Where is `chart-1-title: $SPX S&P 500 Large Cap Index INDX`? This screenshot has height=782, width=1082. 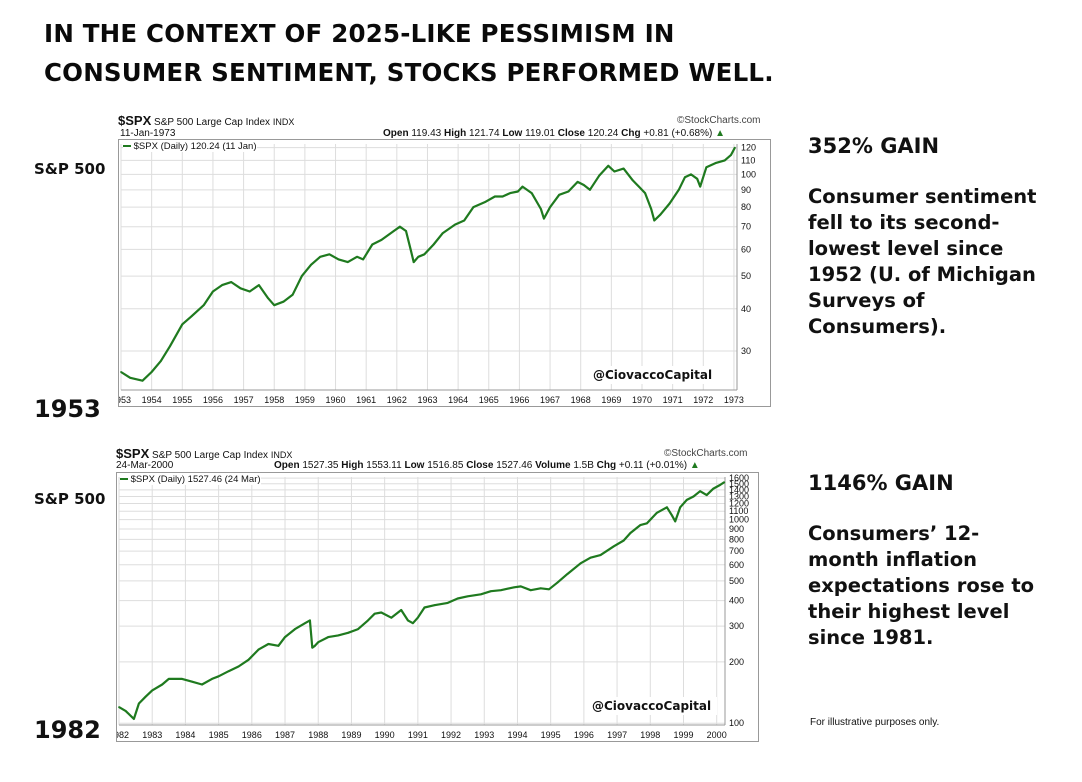 chart-1-title: $SPX S&P 500 Large Cap Index INDX is located at coordinates (206, 120).